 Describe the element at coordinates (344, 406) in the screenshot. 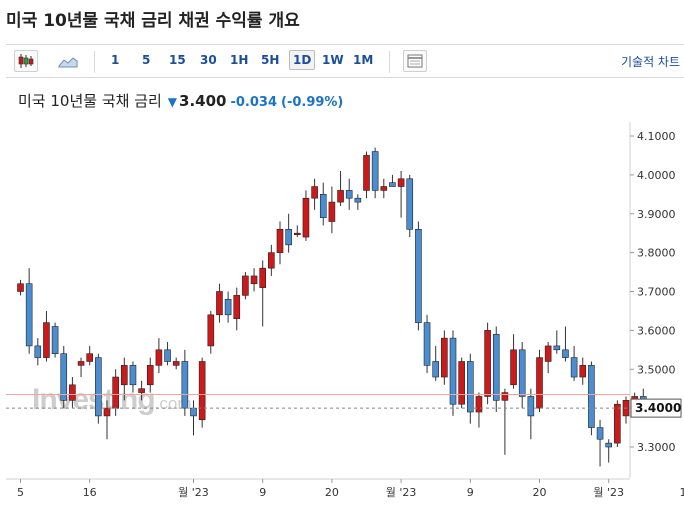

I see `last-price-marker: 3.4000` at that location.